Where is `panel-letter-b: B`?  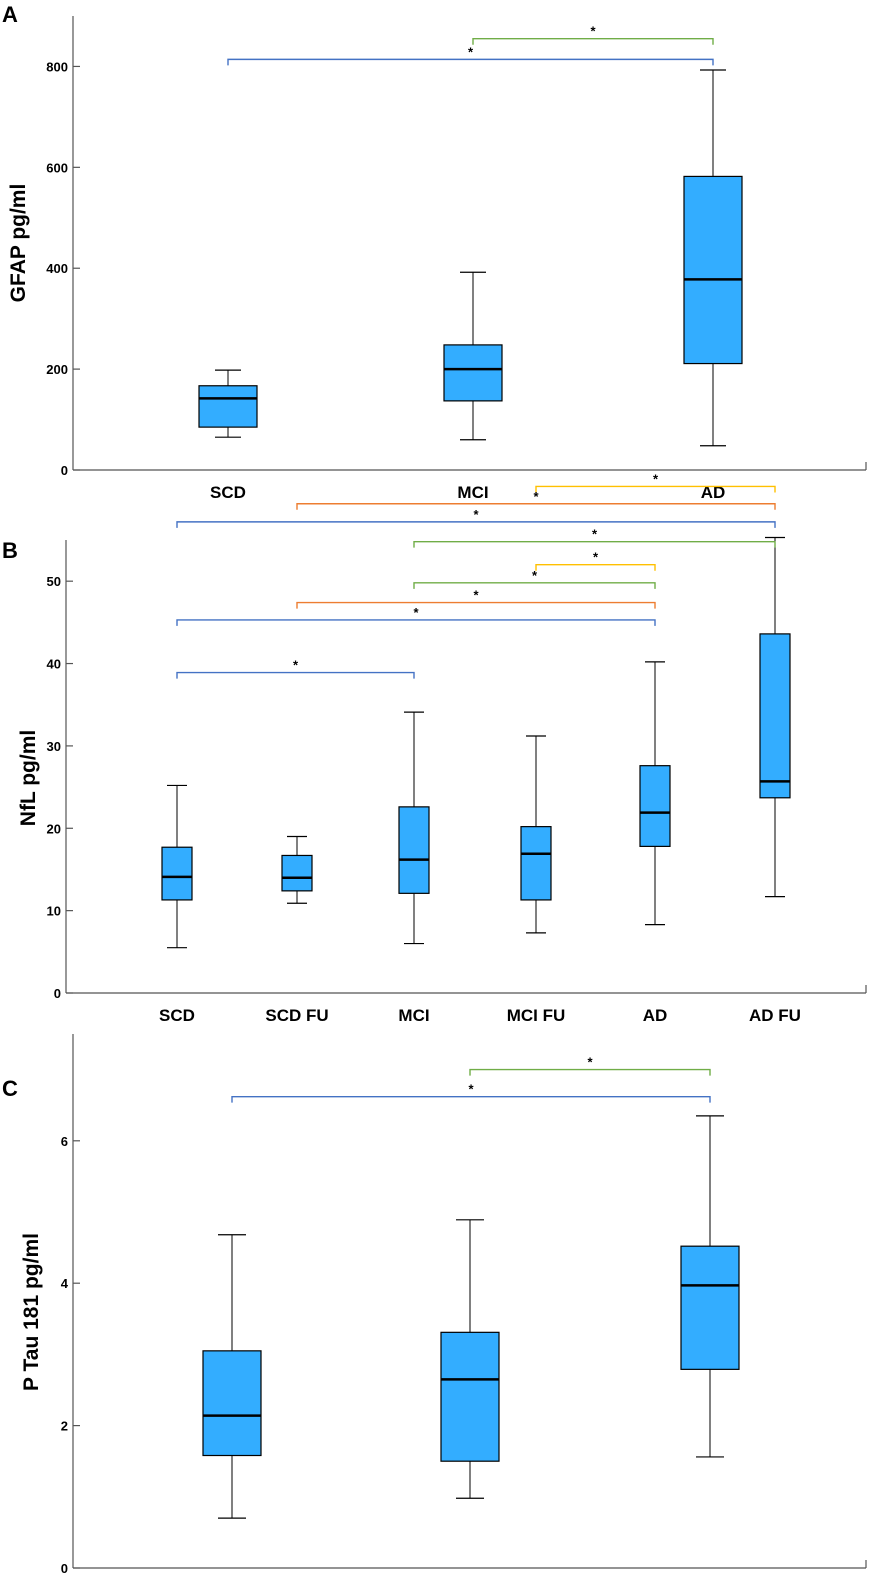 panel-letter-b: B is located at coordinates (10, 550).